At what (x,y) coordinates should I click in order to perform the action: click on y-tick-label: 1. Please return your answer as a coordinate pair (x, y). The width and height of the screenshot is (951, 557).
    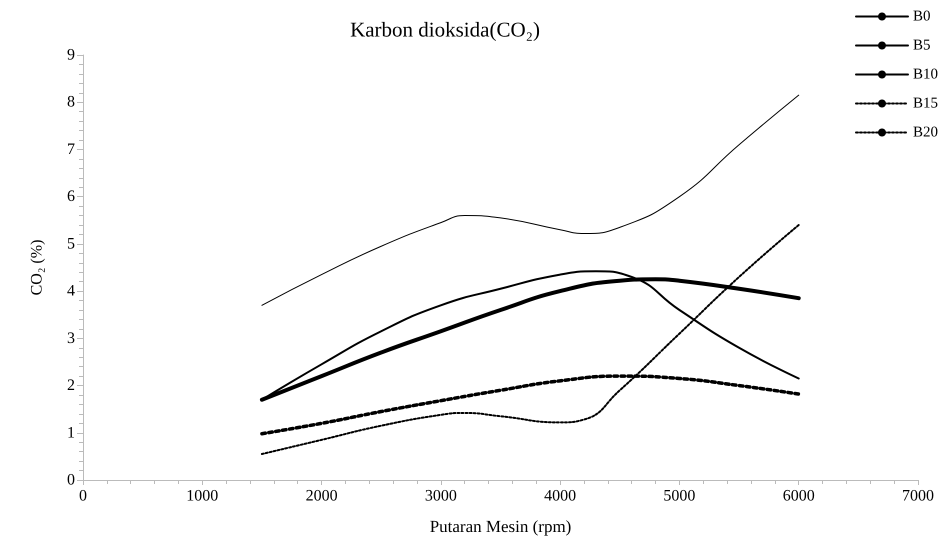
    Looking at the image, I should click on (71, 433).